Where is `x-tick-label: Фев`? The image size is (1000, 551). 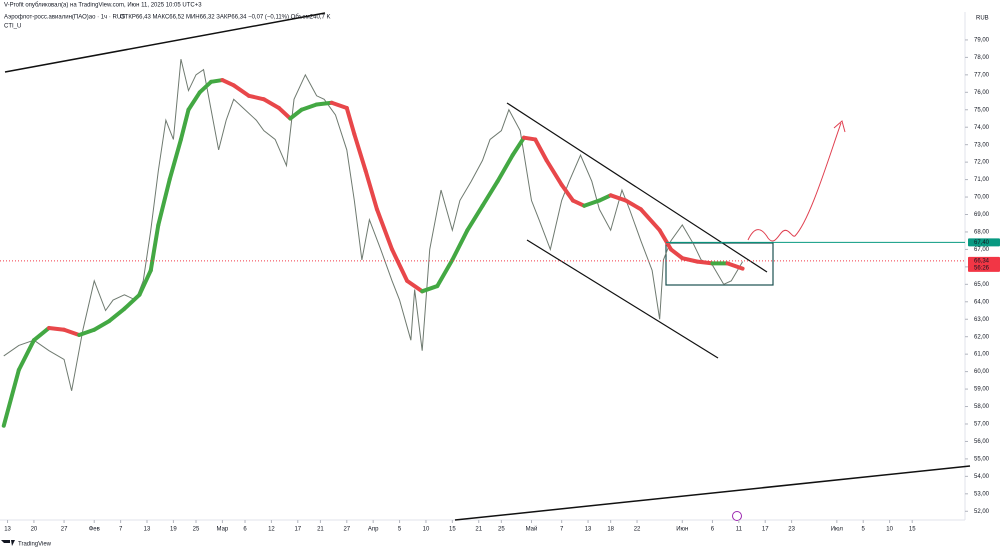 x-tick-label: Фев is located at coordinates (94, 530).